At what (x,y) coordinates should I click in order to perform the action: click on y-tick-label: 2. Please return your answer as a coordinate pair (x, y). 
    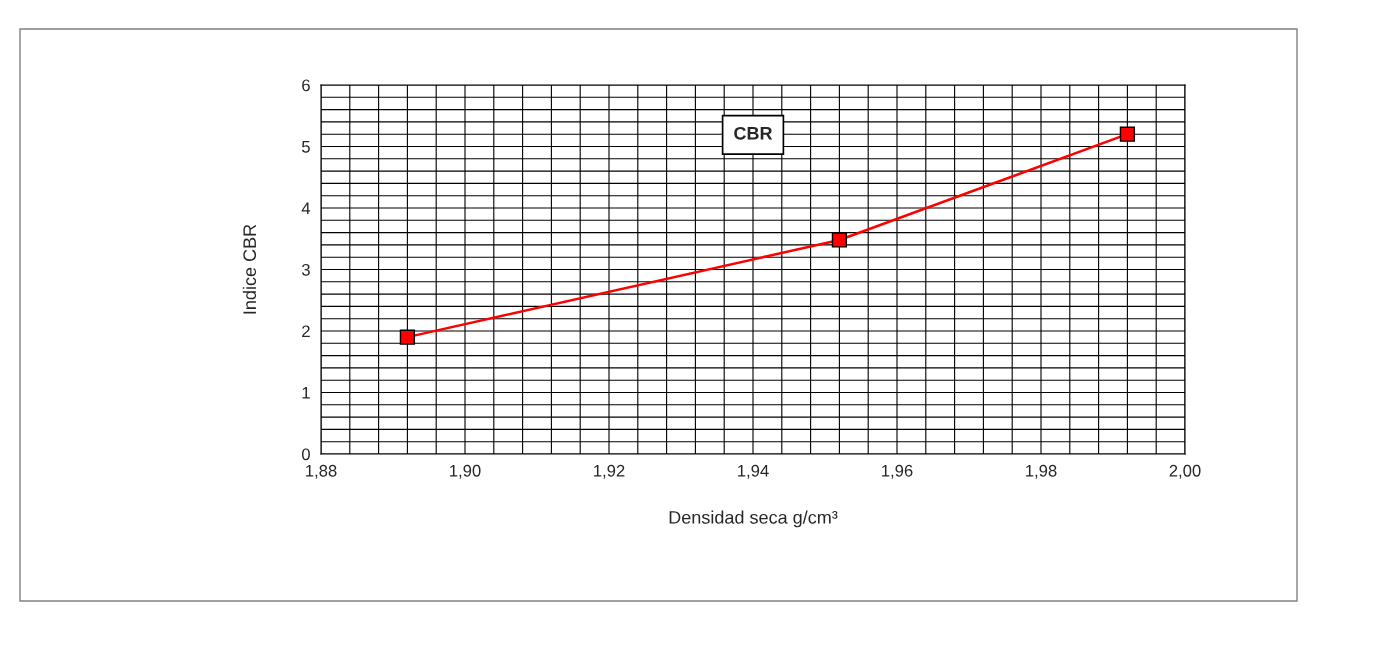
    Looking at the image, I should click on (306, 331).